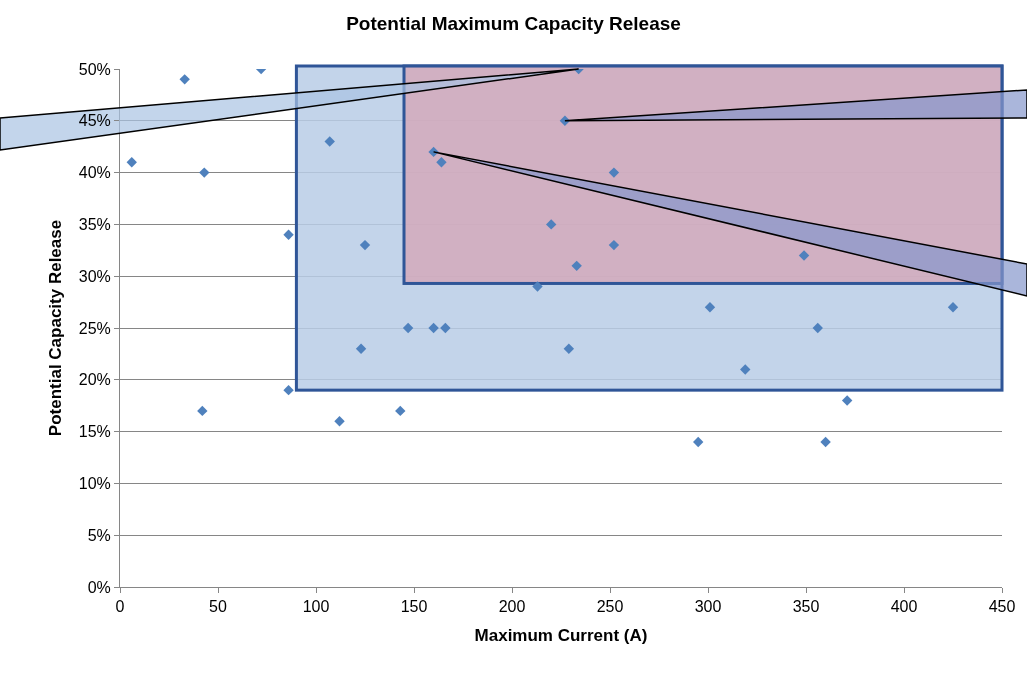  I want to click on x-tick-label: 150, so click(414, 607).